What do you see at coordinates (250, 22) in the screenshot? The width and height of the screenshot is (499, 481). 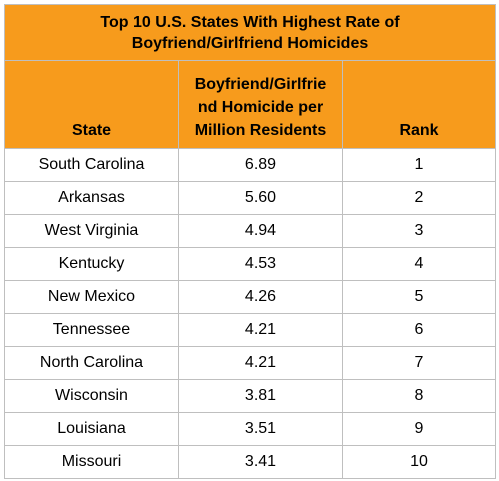 I see `table-title-line-1: Top 10 U.S. States With Highest Rate of` at bounding box center [250, 22].